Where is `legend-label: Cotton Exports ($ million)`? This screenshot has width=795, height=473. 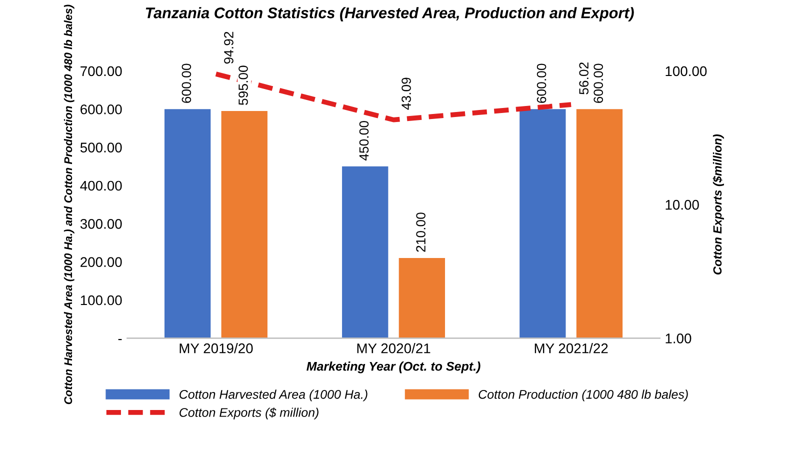
legend-label: Cotton Exports ($ million) is located at coordinates (249, 414).